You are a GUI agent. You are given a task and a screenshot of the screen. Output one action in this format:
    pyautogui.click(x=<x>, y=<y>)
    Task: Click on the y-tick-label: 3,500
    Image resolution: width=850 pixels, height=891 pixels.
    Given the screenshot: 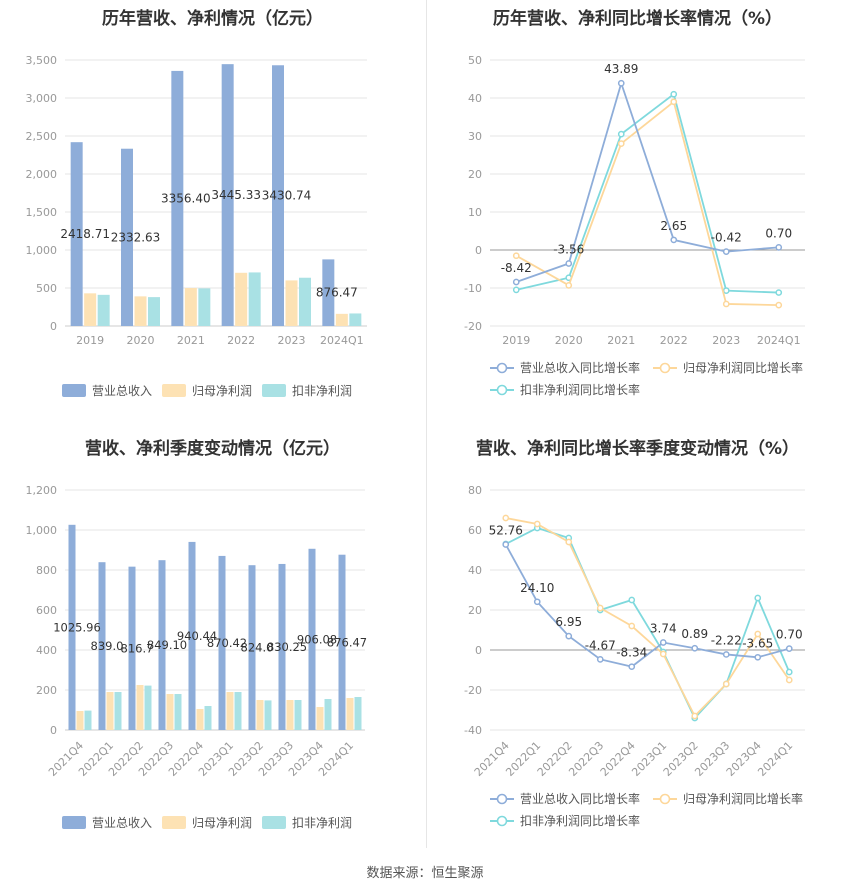 What is the action you would take?
    pyautogui.click(x=42, y=60)
    